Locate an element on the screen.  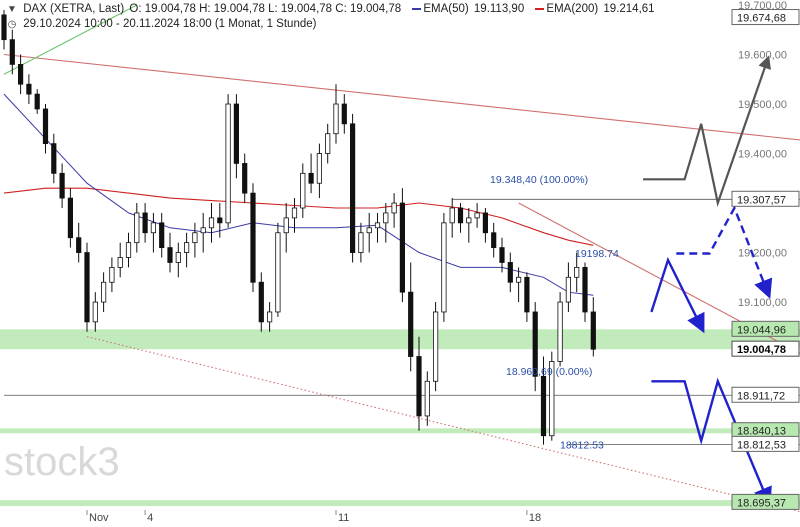
symbol-label: DAX (XETRA, Last) is located at coordinates (74, 9).